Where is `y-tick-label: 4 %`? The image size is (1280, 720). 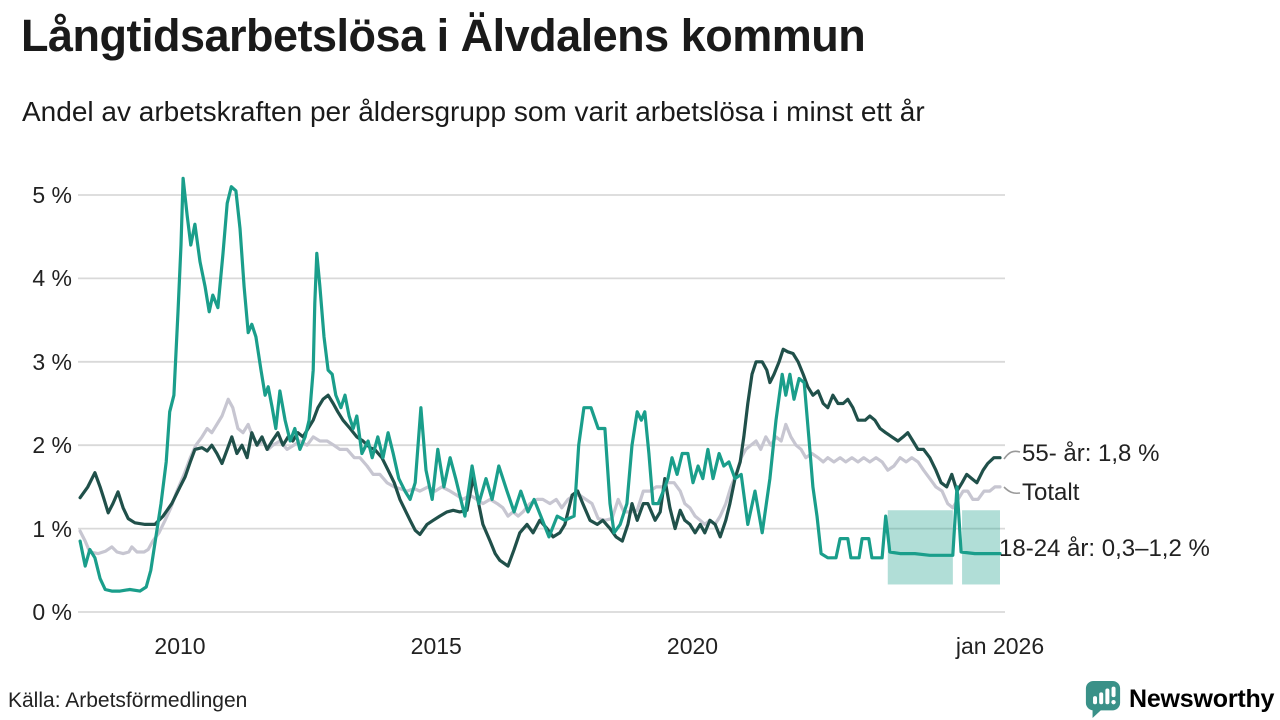
y-tick-label: 4 % is located at coordinates (52, 278).